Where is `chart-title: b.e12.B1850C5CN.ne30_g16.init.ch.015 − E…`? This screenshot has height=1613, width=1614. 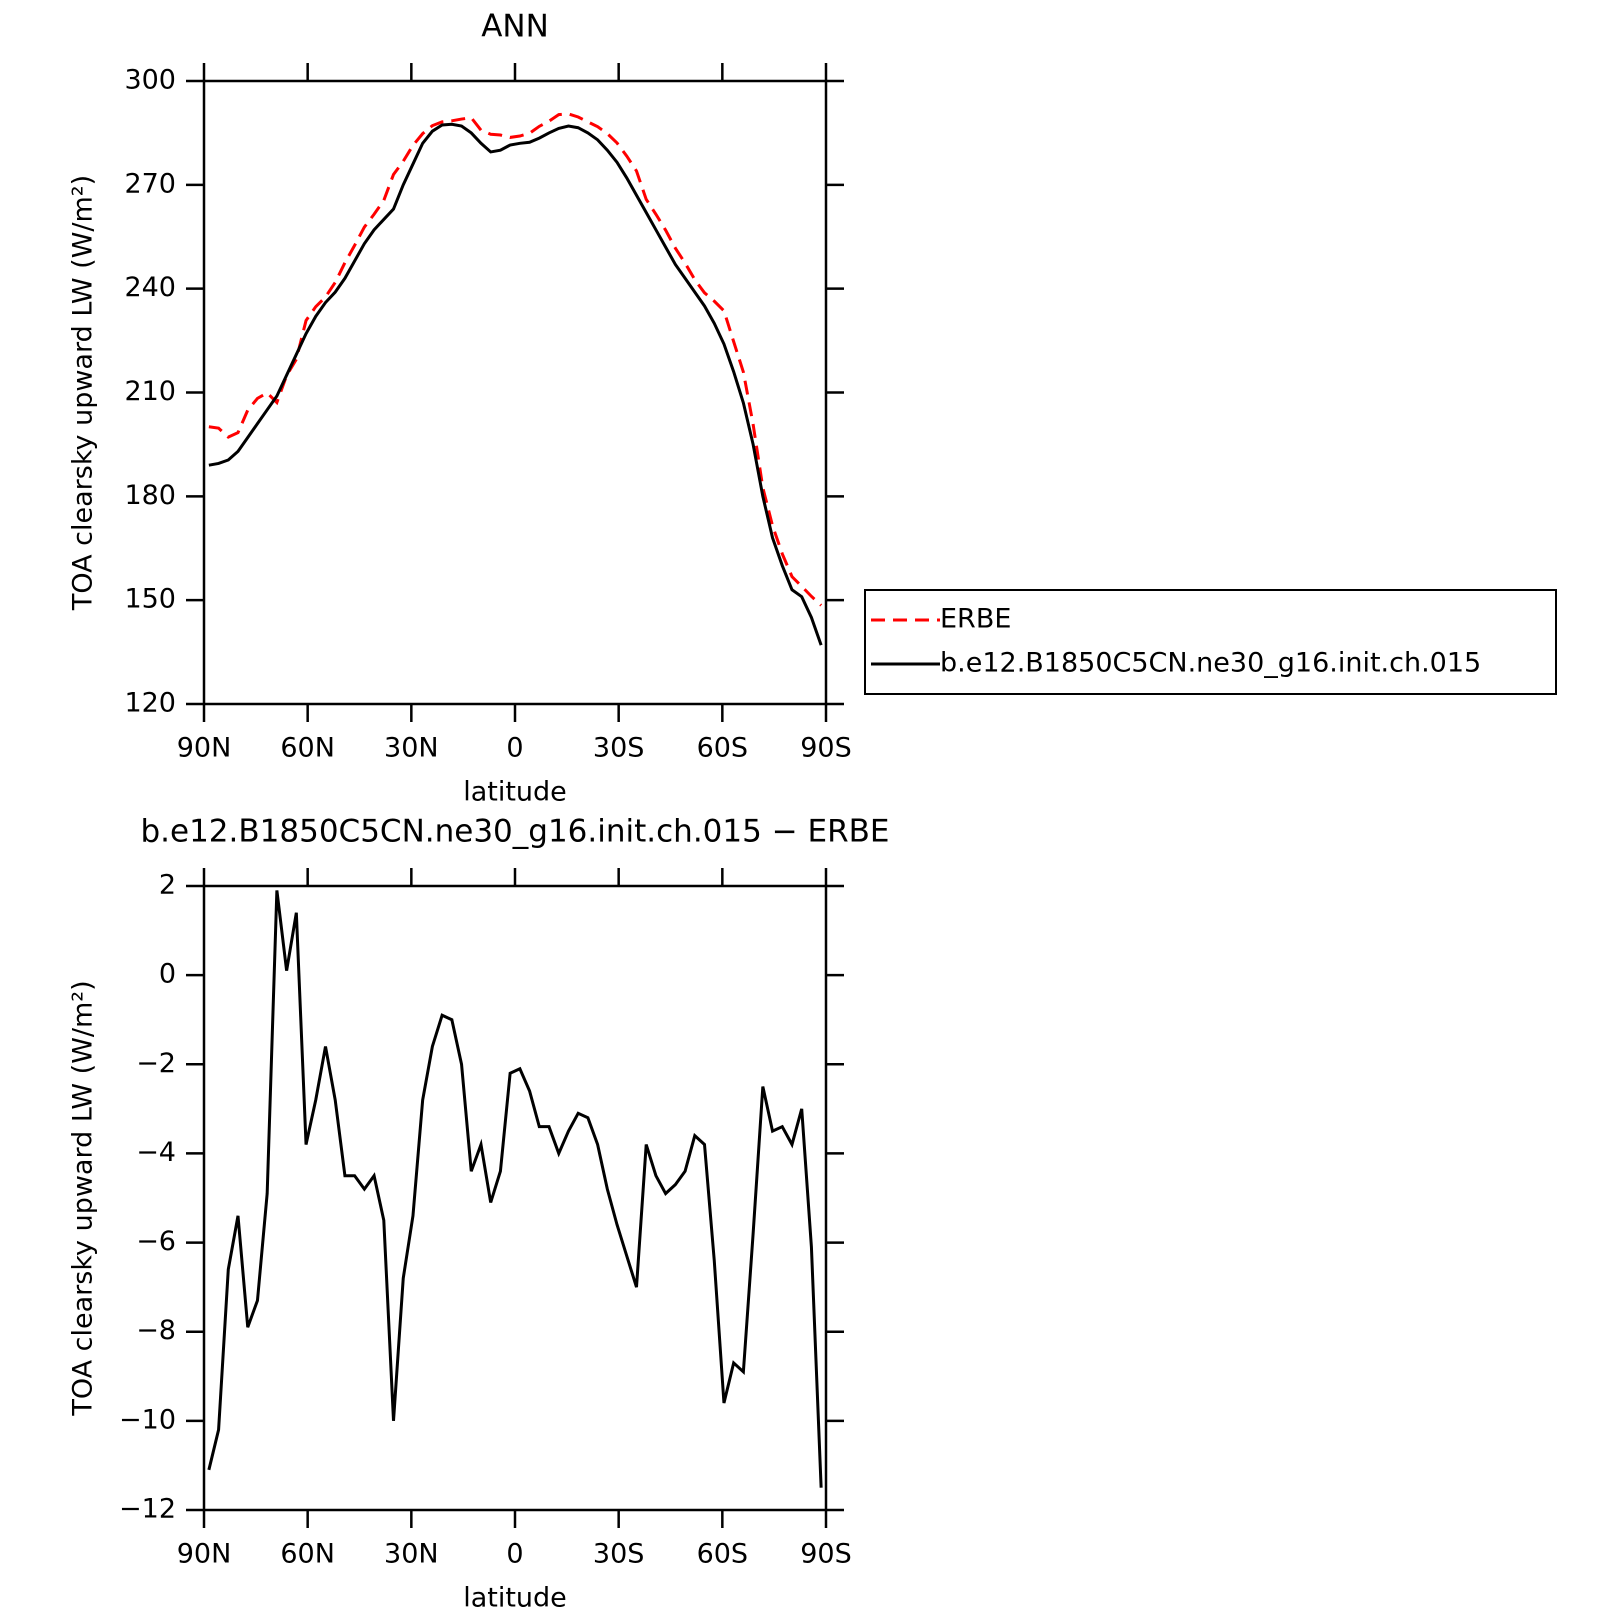
chart-title: b.e12.B1850C5CN.ne30_g16.init.ch.015 − E… is located at coordinates (514, 832).